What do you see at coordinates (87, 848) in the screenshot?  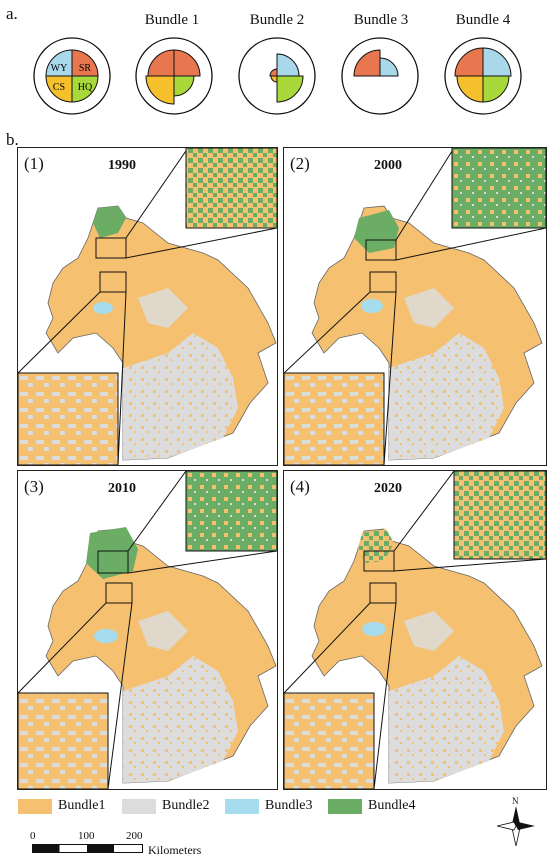 I see `scale-bar` at bounding box center [87, 848].